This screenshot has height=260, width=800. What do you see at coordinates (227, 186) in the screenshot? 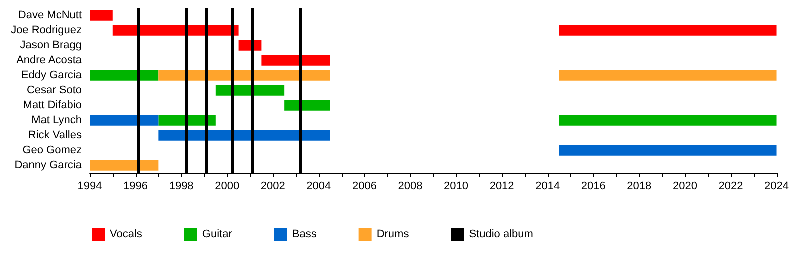
I see `x-tick-label: 2000` at bounding box center [227, 186].